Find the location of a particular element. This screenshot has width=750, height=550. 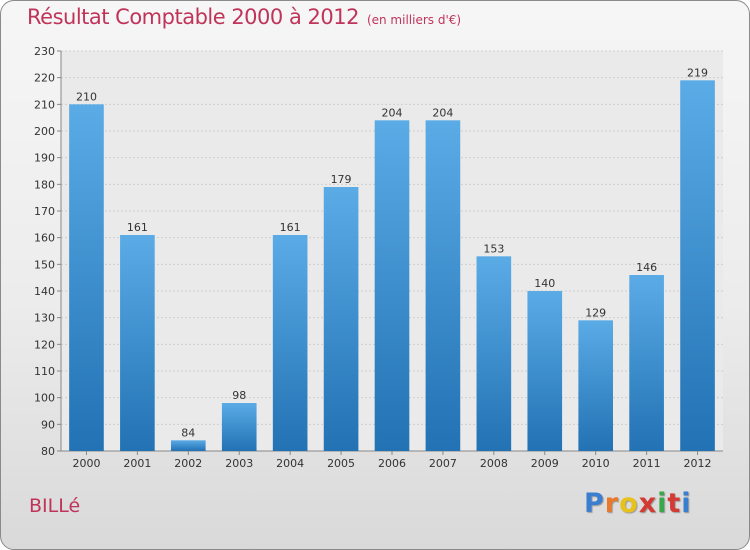

bar-2006 is located at coordinates (392, 285).